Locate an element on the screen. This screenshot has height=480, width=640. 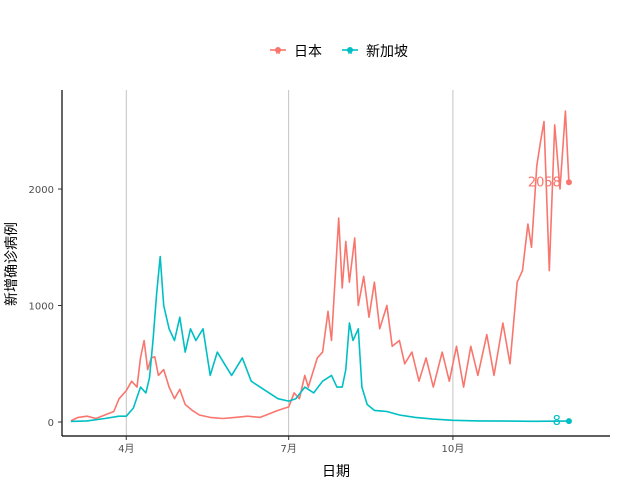
y-ticks: 0 1000 2000 is located at coordinates (45, 307).